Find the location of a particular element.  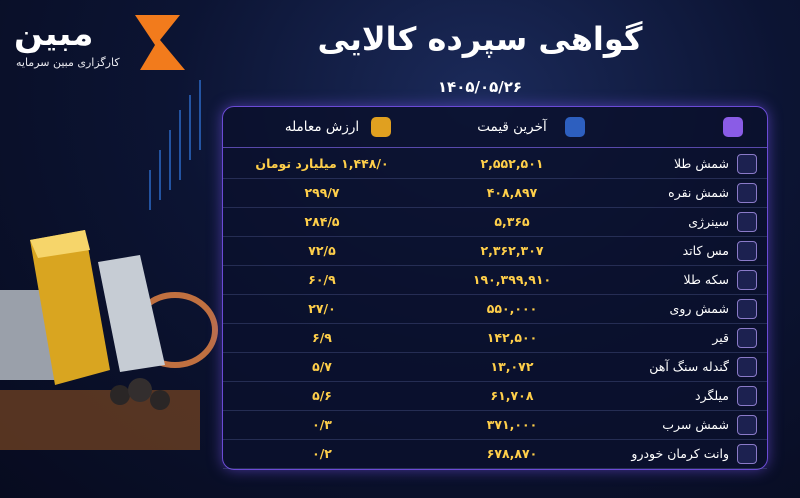

row-price: ۶۷۸,۸۷۰ is located at coordinates (512, 453).